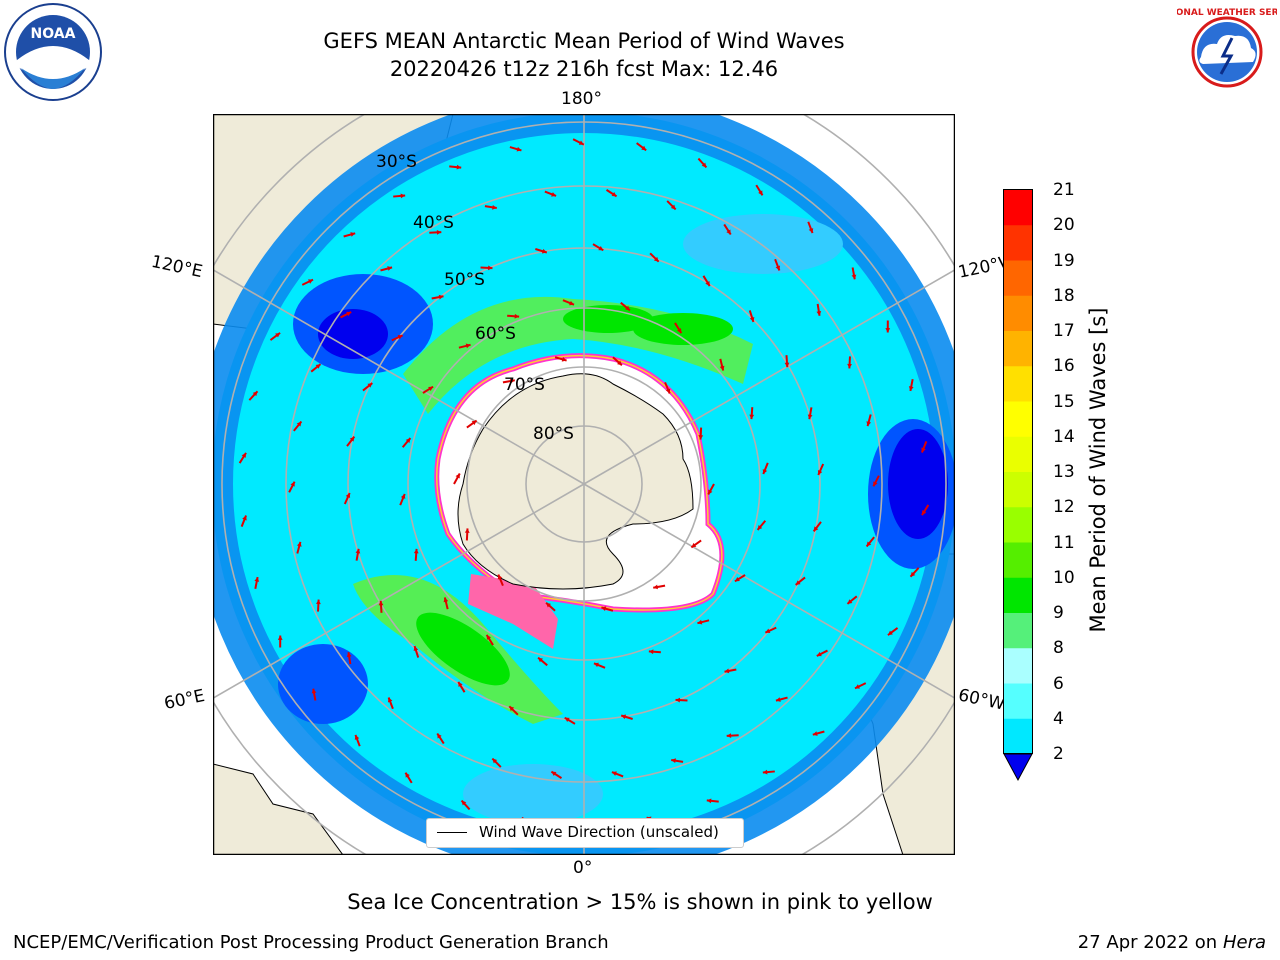 The width and height of the screenshot is (1280, 960). I want to click on colorbar-tick-label: 13, so click(1064, 472).